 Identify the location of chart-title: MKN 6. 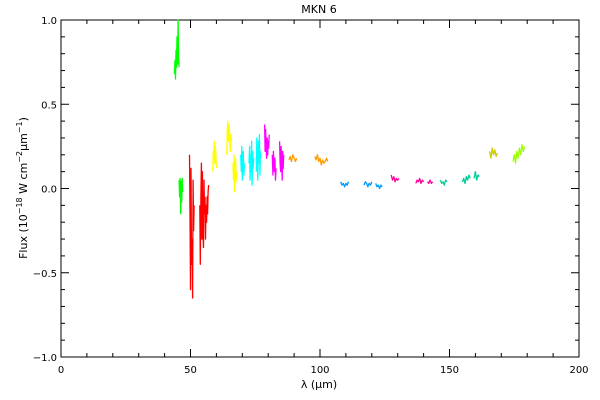
(318, 9).